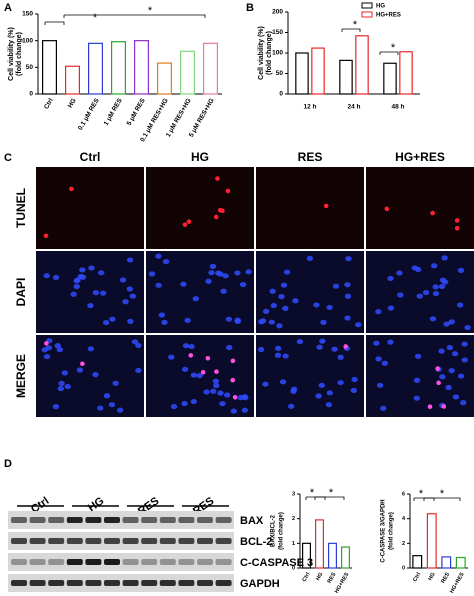 This screenshot has height=596, width=474. I want to click on x-tick-label: RES, so click(332, 577).